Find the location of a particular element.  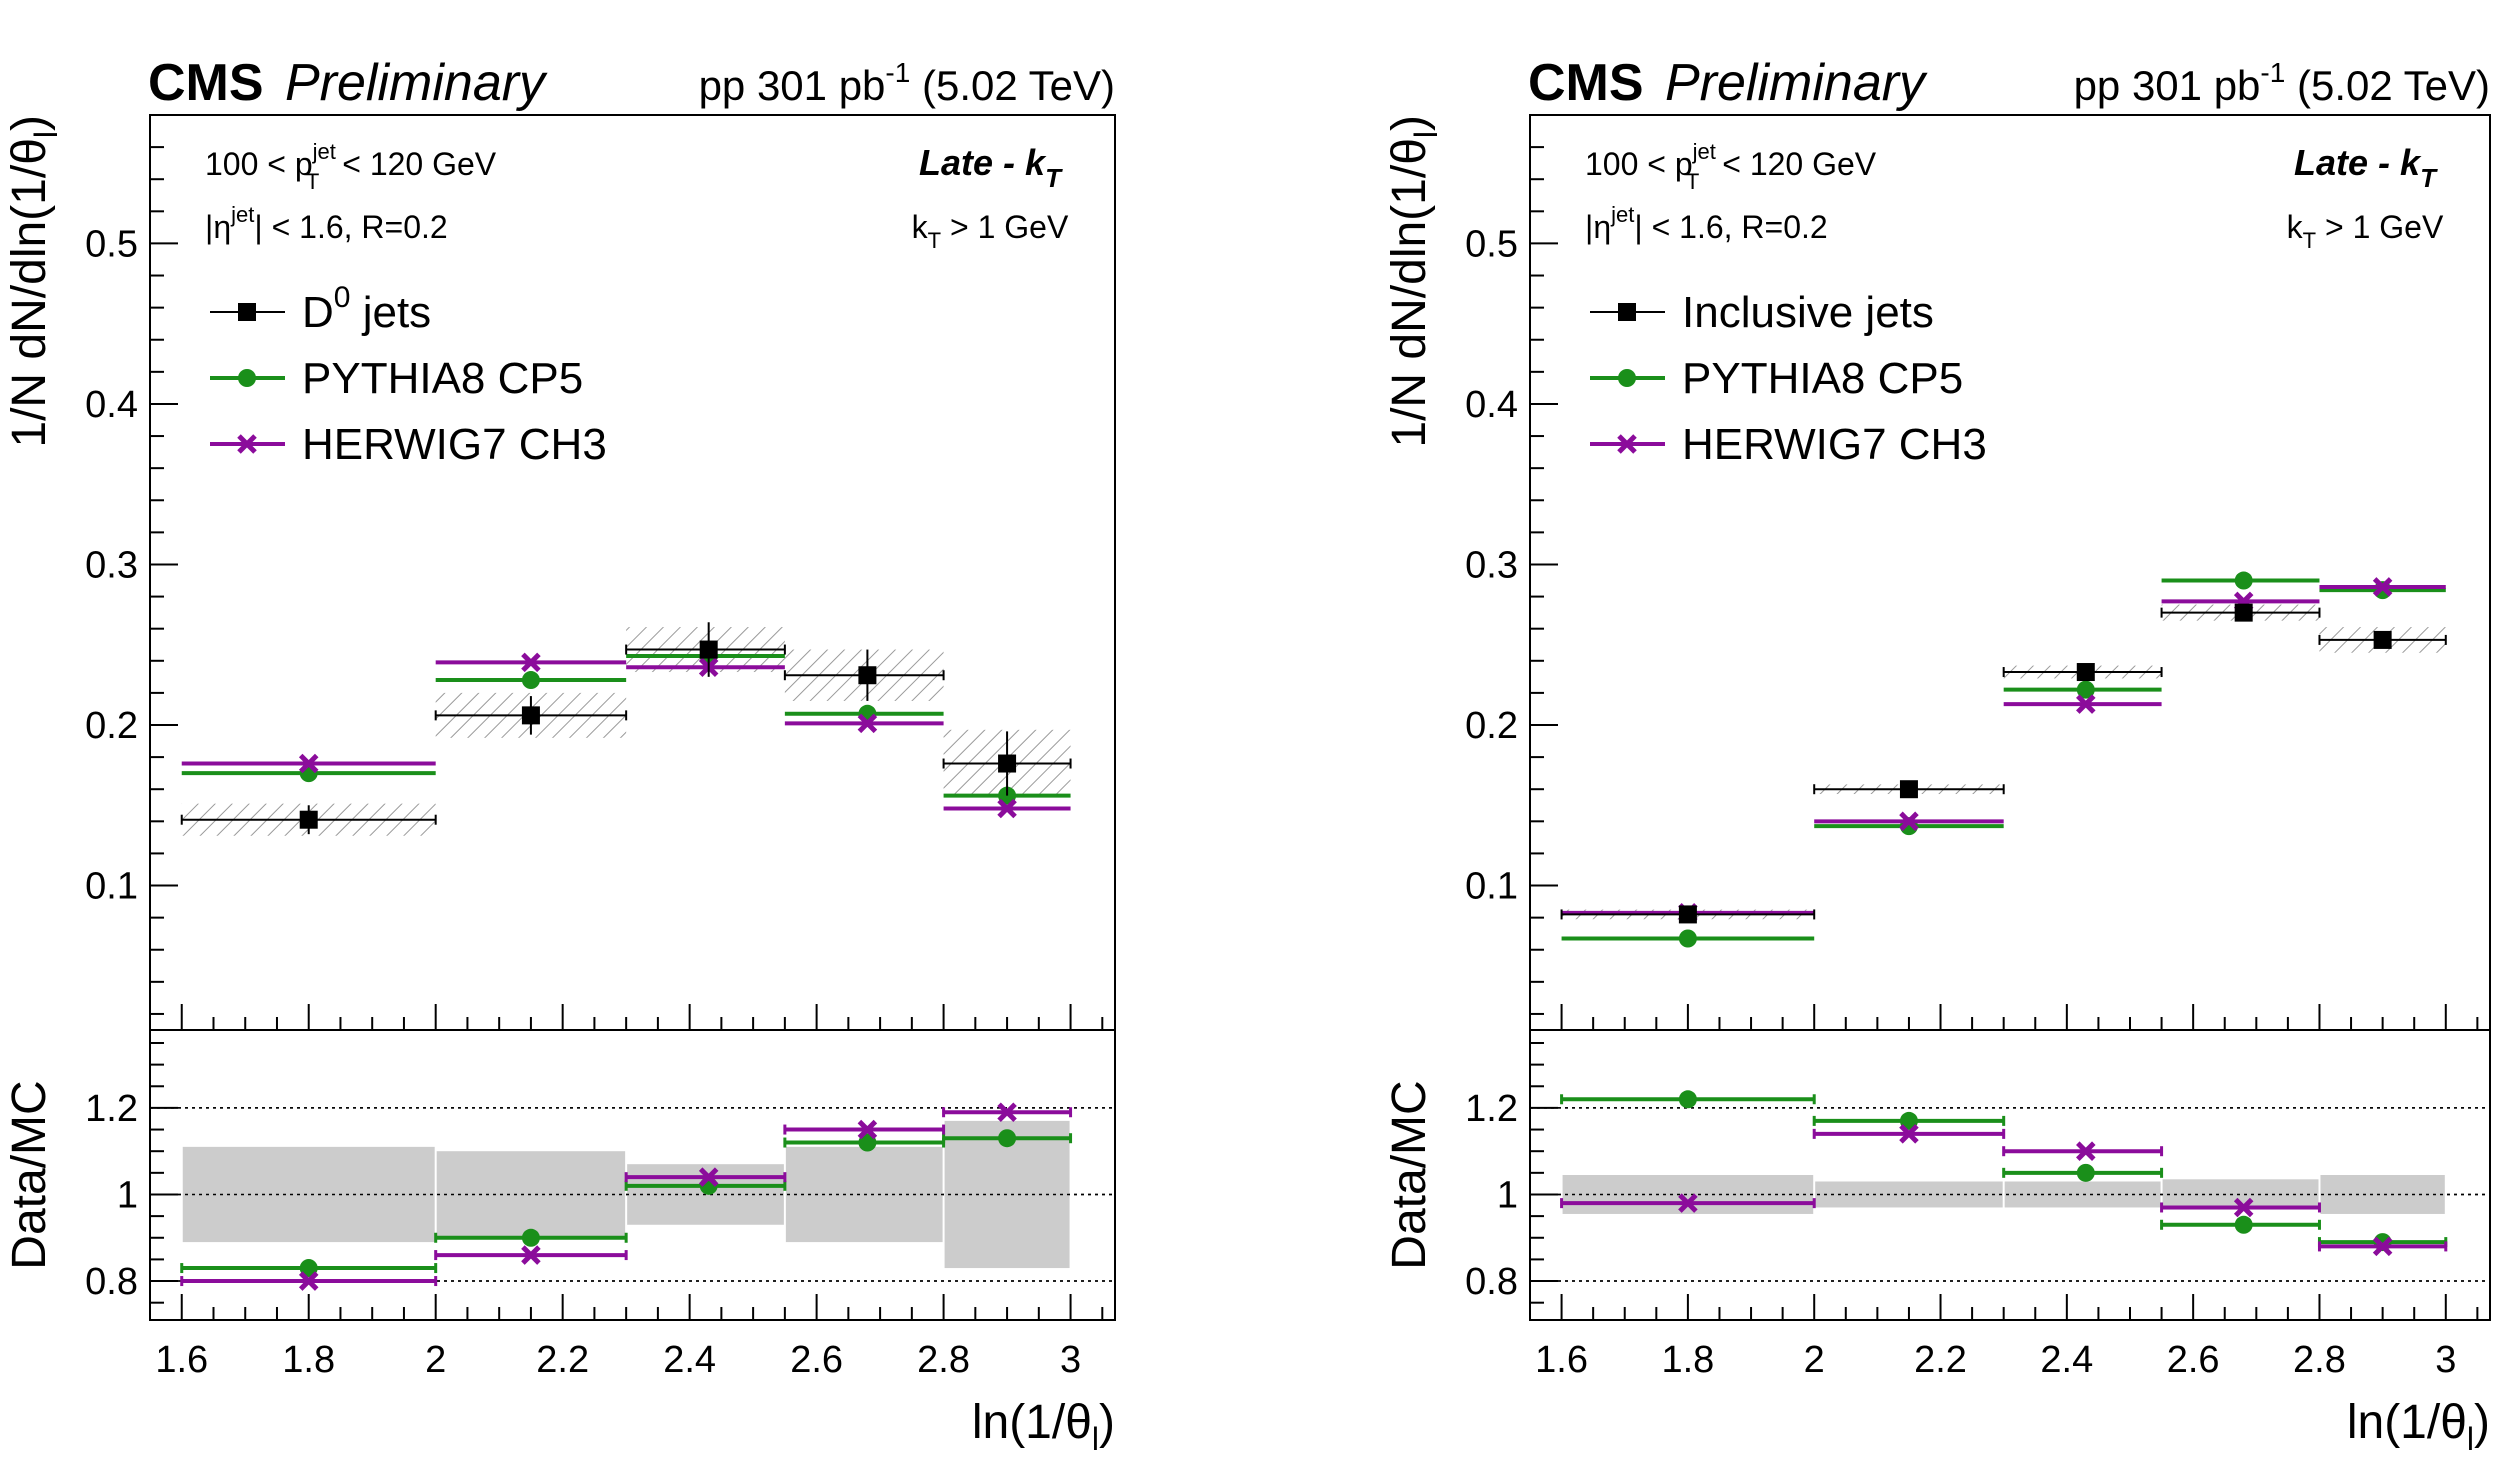

x-tick-label: 2.6 is located at coordinates (816, 1360).